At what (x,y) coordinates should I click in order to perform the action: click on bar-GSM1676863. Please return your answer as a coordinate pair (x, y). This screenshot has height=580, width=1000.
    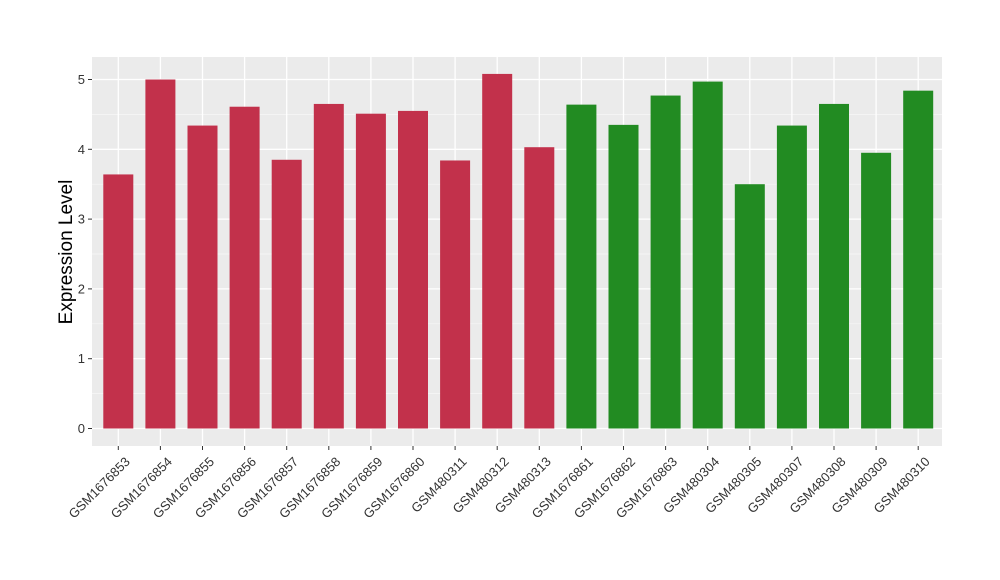
    Looking at the image, I should click on (665, 262).